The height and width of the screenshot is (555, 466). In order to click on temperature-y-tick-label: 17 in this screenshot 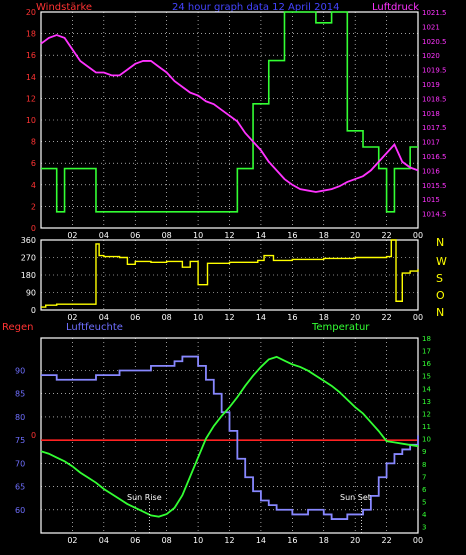, I will do `click(426, 352)`.